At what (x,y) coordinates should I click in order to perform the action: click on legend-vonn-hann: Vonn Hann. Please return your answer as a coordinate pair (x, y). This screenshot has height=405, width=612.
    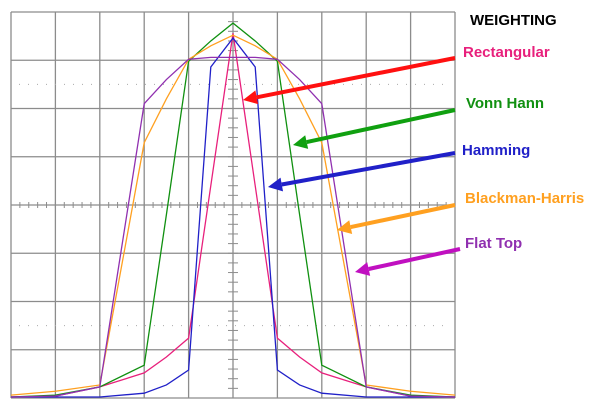
    Looking at the image, I should click on (505, 103).